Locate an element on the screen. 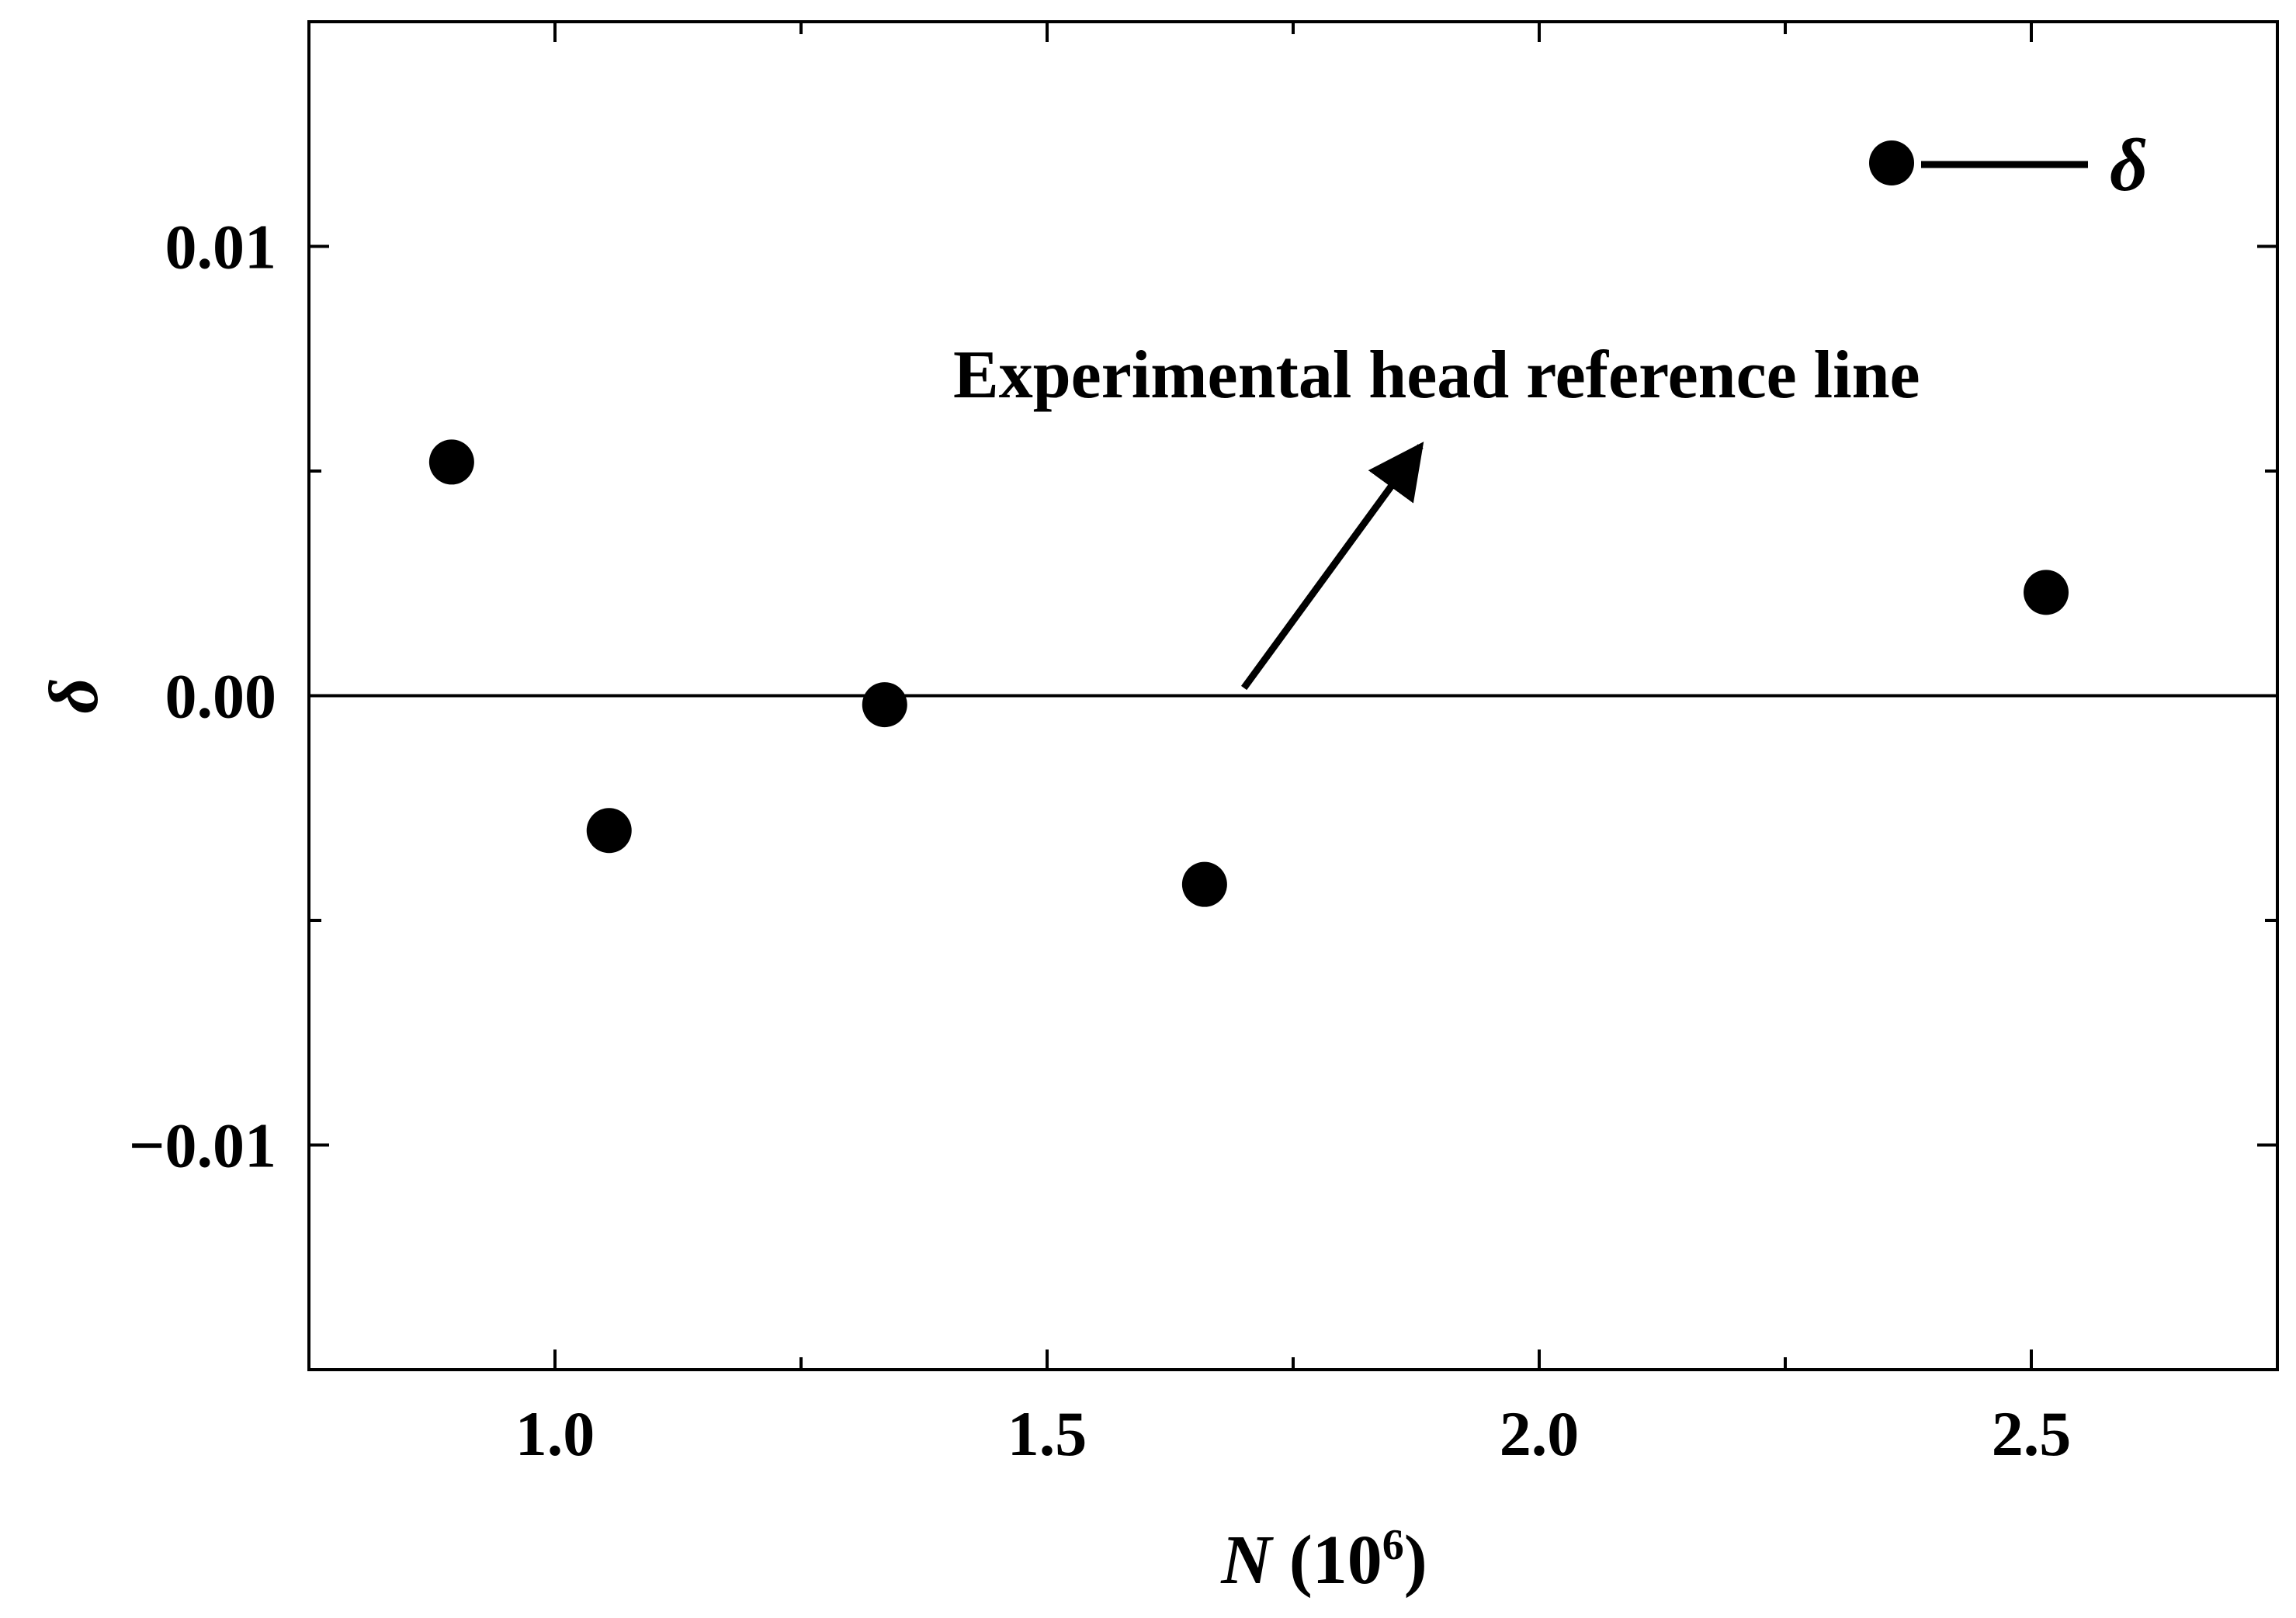 This screenshot has height=1618, width=2296. annotation-arrow is located at coordinates (1332, 566).